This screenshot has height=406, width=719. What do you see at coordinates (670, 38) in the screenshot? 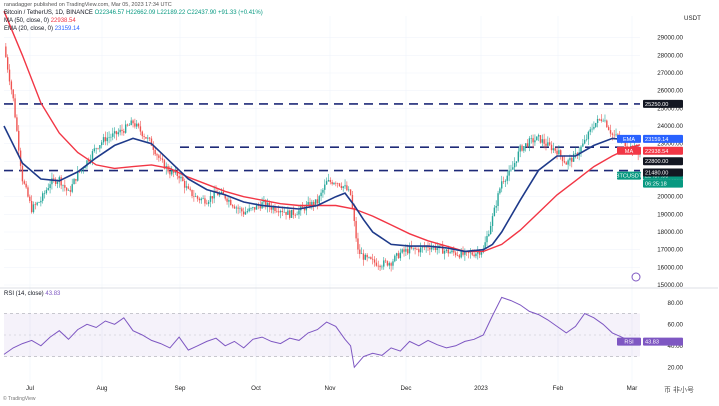
I see `price-tick-label: 29000.00` at bounding box center [670, 38].